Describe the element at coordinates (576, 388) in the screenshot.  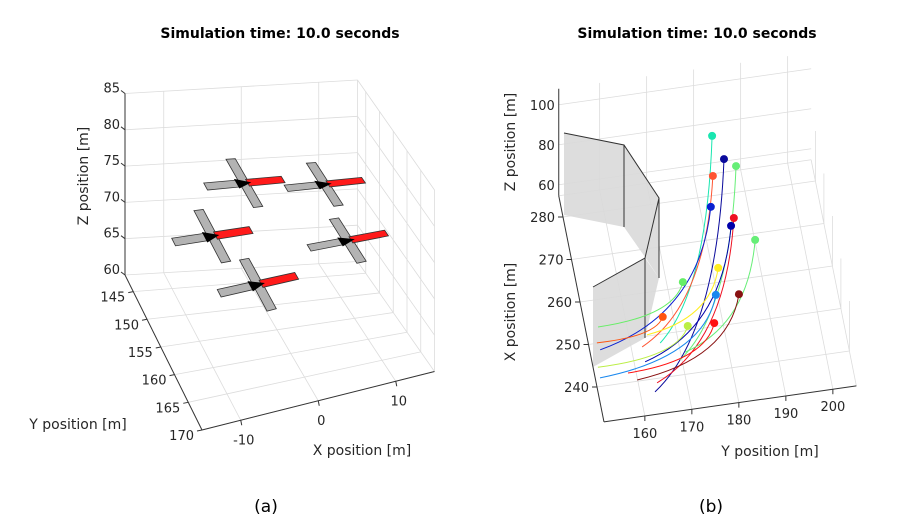
I see `x-tick-label: 240` at that location.